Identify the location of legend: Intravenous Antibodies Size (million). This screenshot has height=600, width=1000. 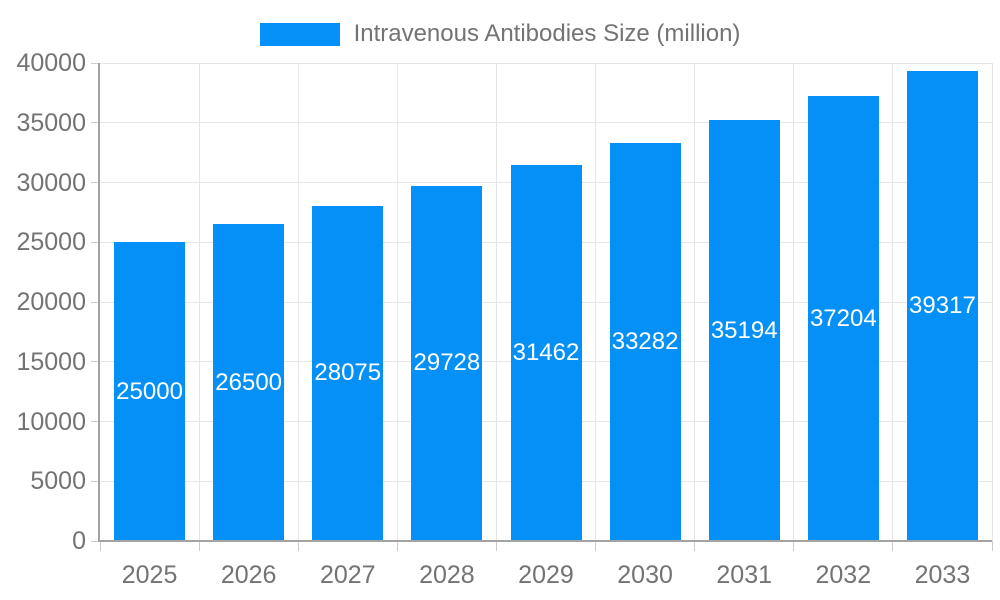
(500, 34).